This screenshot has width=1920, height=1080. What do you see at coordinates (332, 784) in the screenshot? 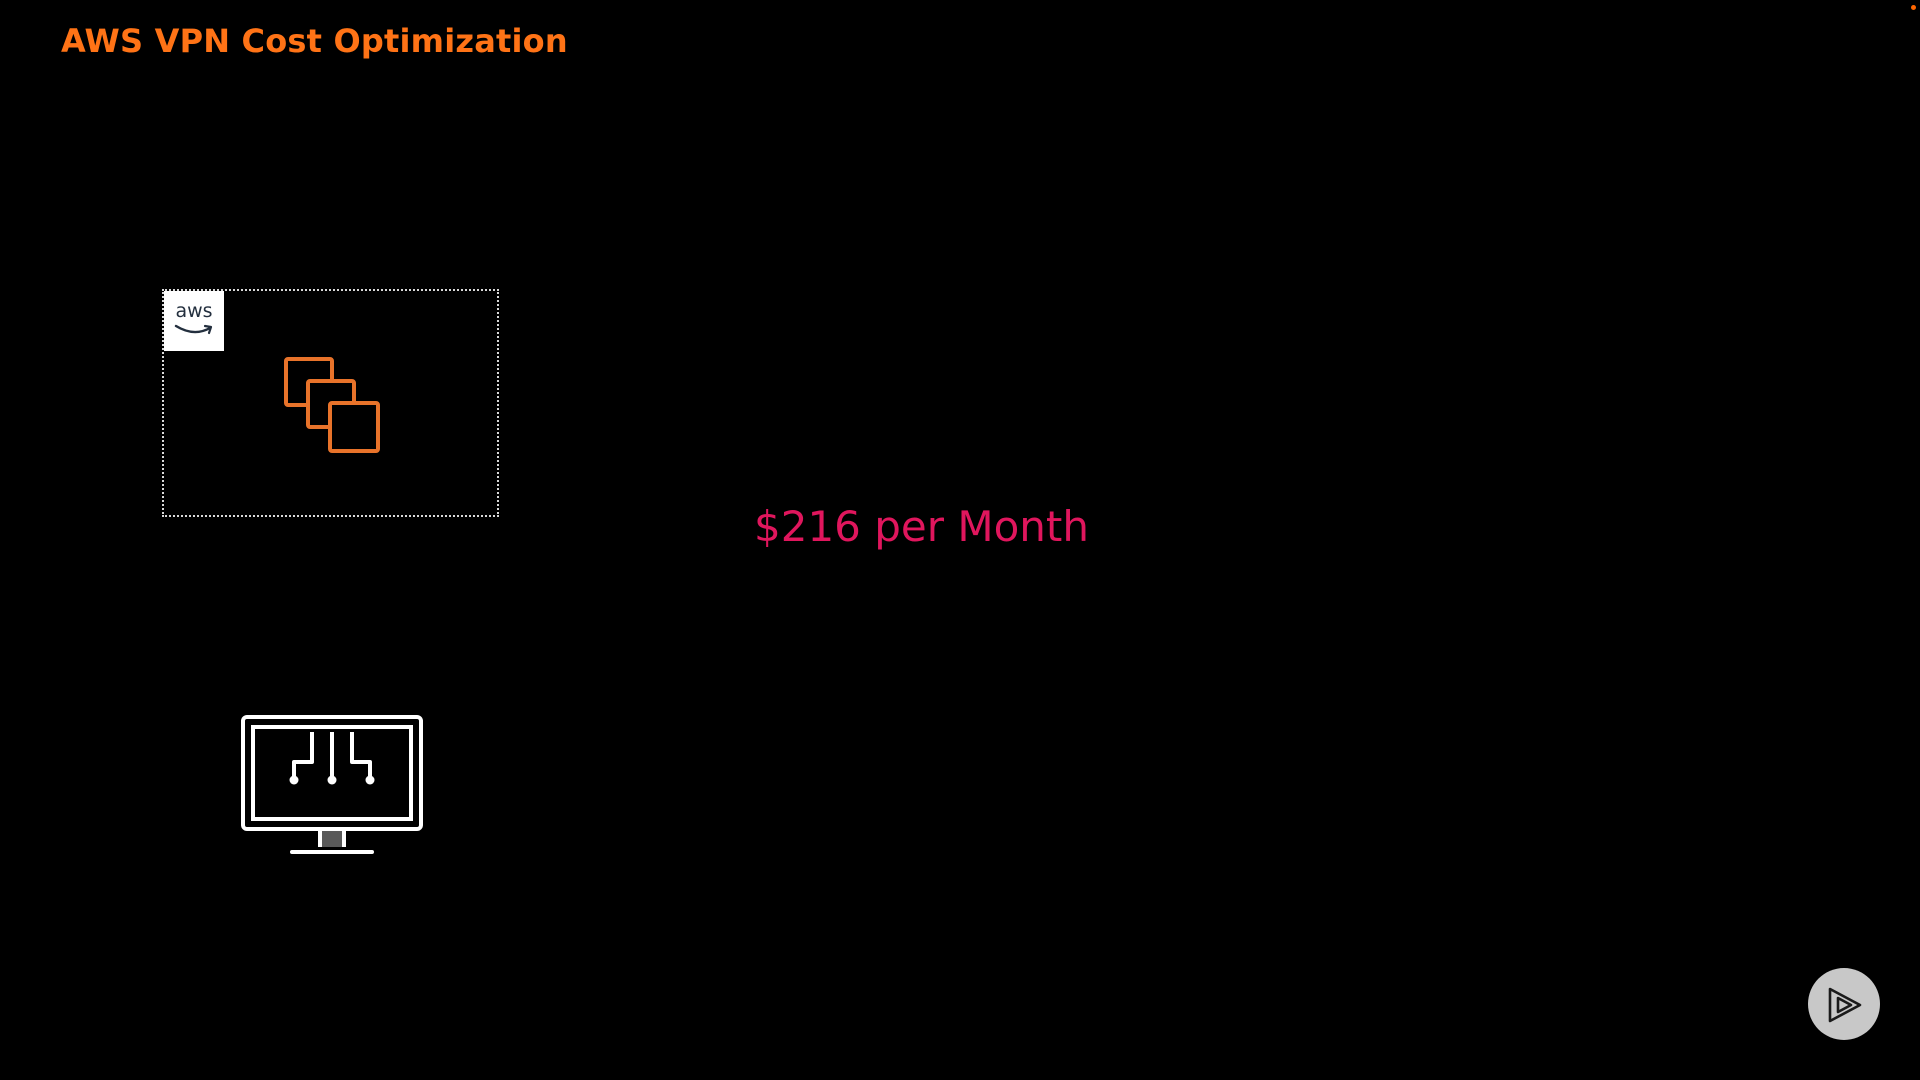
I see `client-computer-icon` at bounding box center [332, 784].